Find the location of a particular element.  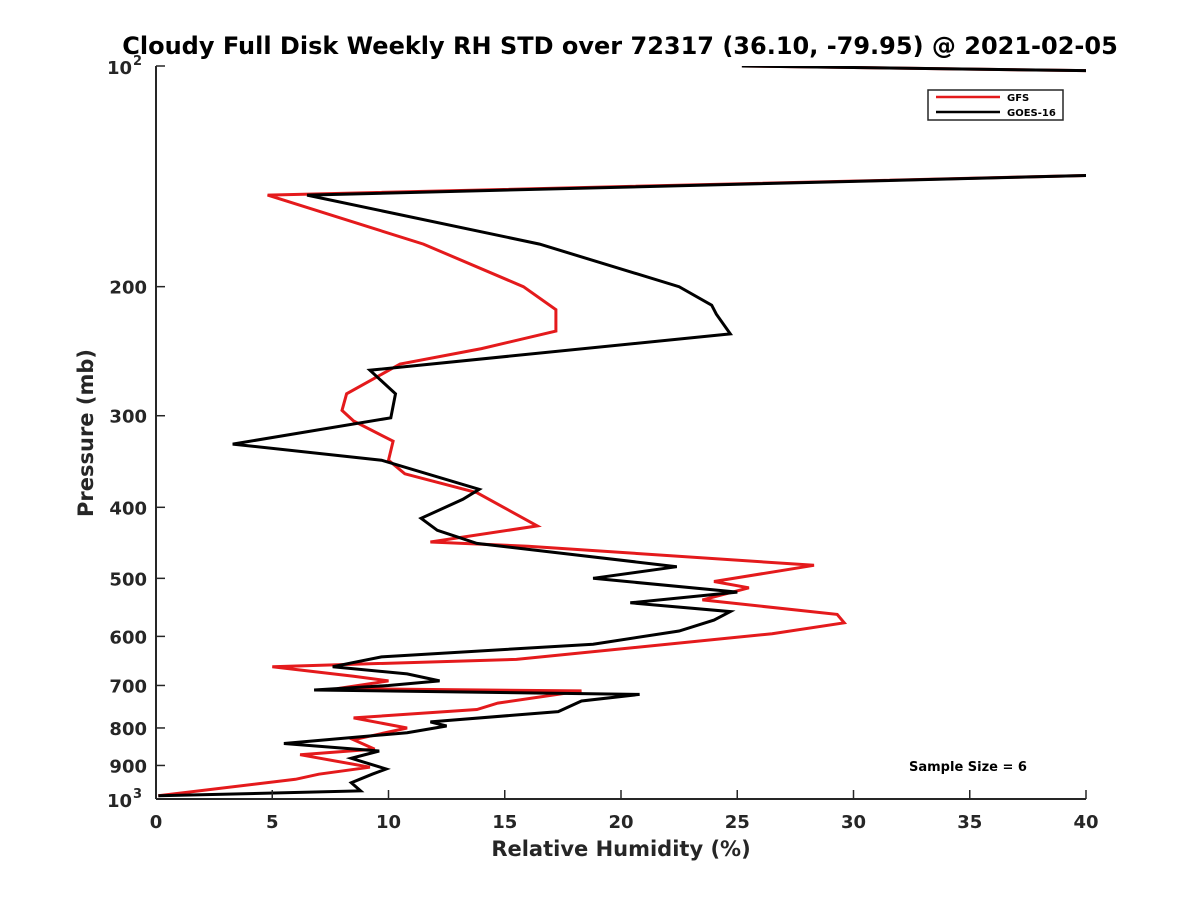

y-tick-label: 800 is located at coordinates (128, 729).